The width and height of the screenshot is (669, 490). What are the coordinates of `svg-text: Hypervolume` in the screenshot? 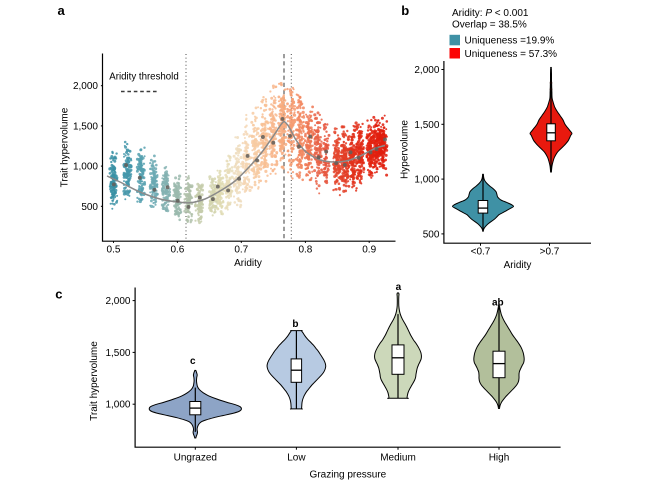 It's located at (405, 149).